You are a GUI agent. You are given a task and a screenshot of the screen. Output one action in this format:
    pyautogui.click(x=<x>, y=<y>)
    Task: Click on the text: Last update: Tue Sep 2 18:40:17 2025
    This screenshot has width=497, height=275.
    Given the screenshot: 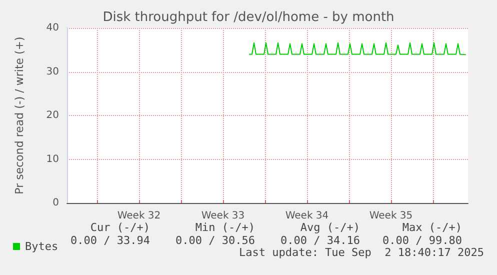 What is the action you would take?
    pyautogui.click(x=361, y=252)
    